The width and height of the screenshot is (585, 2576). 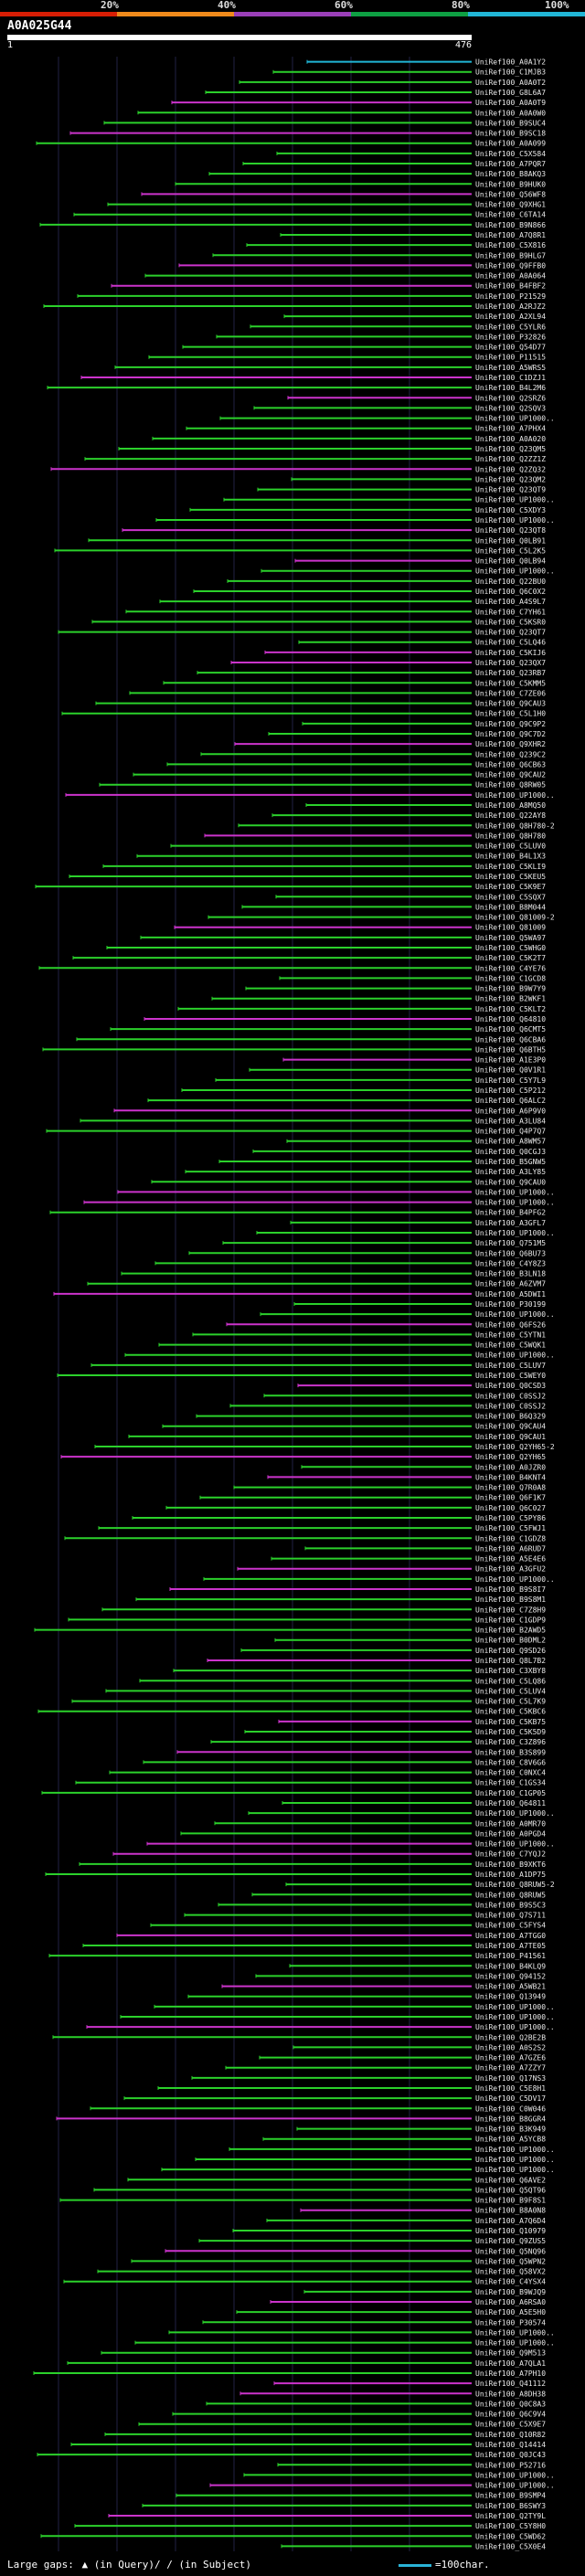 I want to click on hit-label: UniRef100_A7GZE6, so click(x=511, y=2058).